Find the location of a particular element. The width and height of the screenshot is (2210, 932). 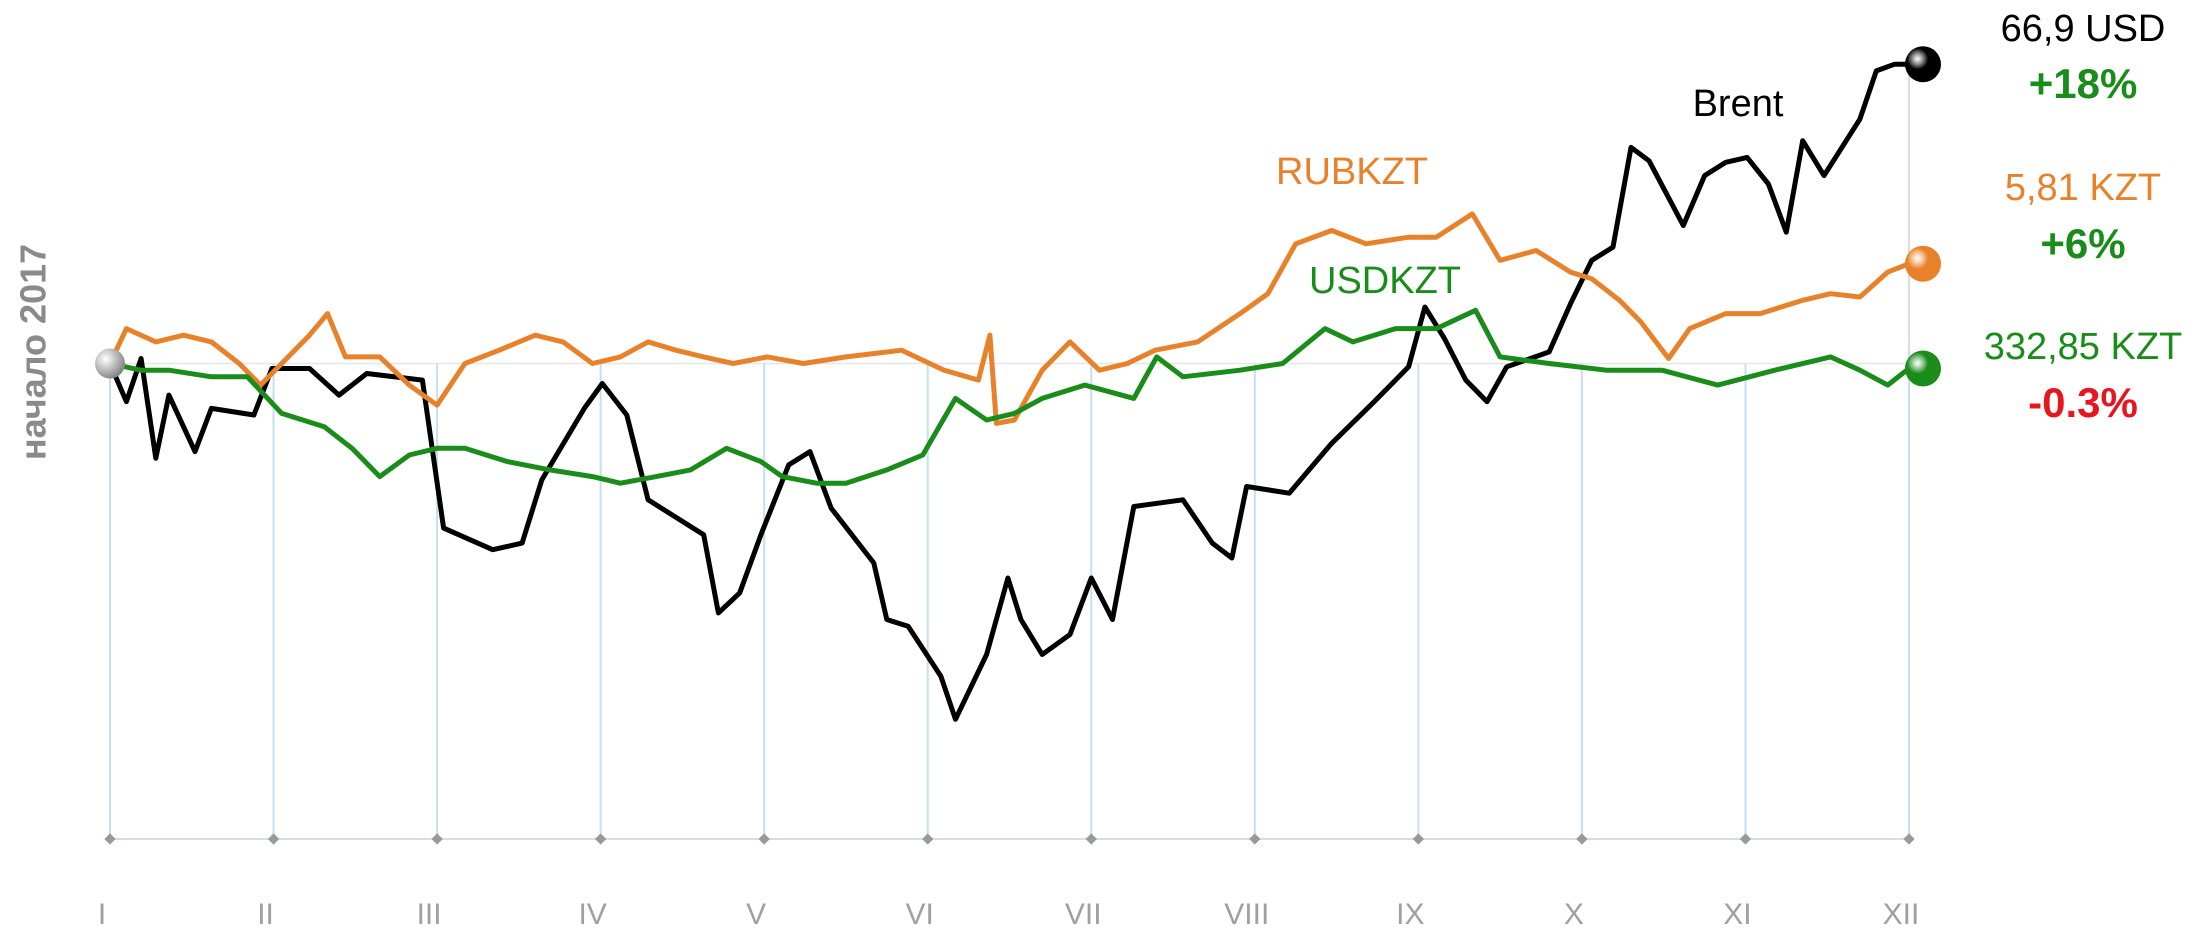

change-label: -0.3% is located at coordinates (2083, 402).